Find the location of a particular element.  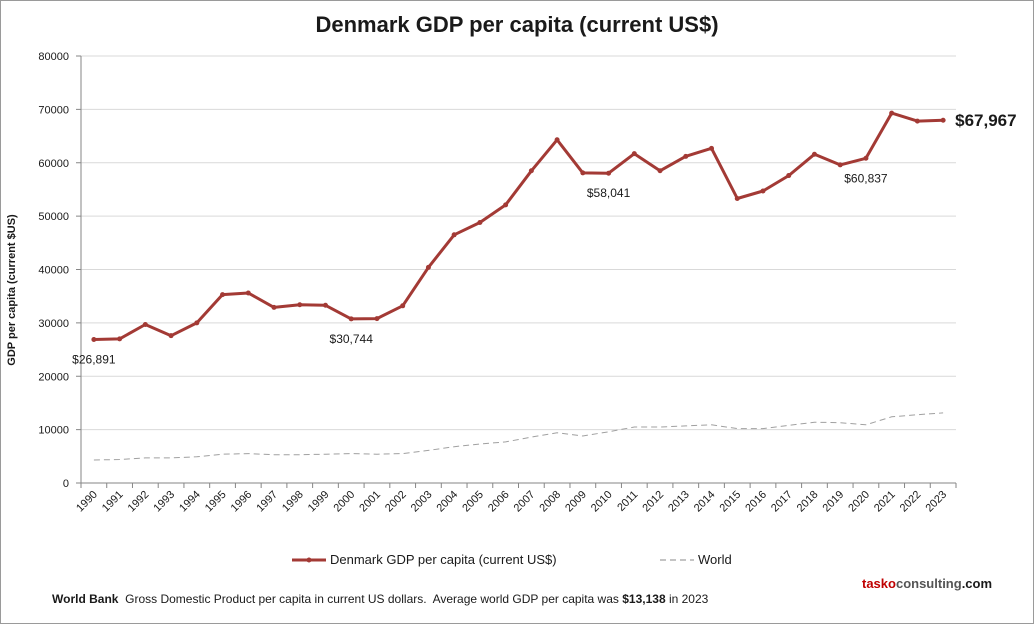

x-tick-label: 2015 is located at coordinates (731, 502).